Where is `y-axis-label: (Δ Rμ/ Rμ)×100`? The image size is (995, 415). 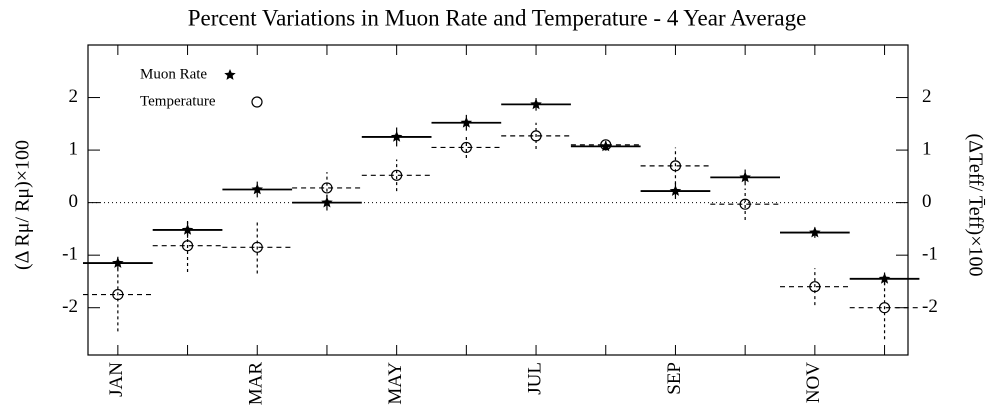 y-axis-label: (Δ Rμ/ Rμ)×100 is located at coordinates (23, 205).